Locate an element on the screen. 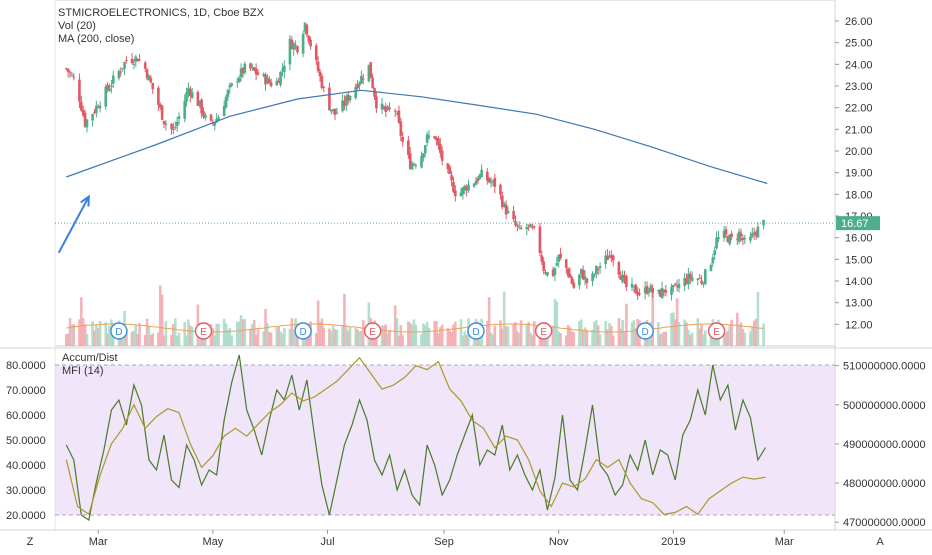  event-marker is located at coordinates (303, 331).